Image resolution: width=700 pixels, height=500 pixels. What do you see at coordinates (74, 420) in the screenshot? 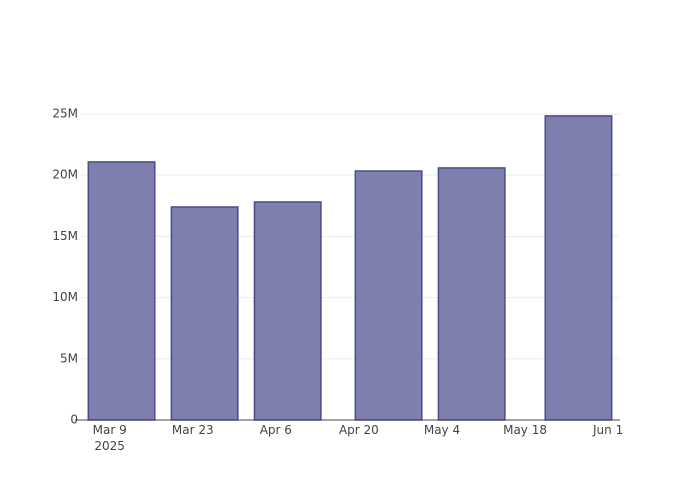
I see `y-tick-label: 0` at bounding box center [74, 420].